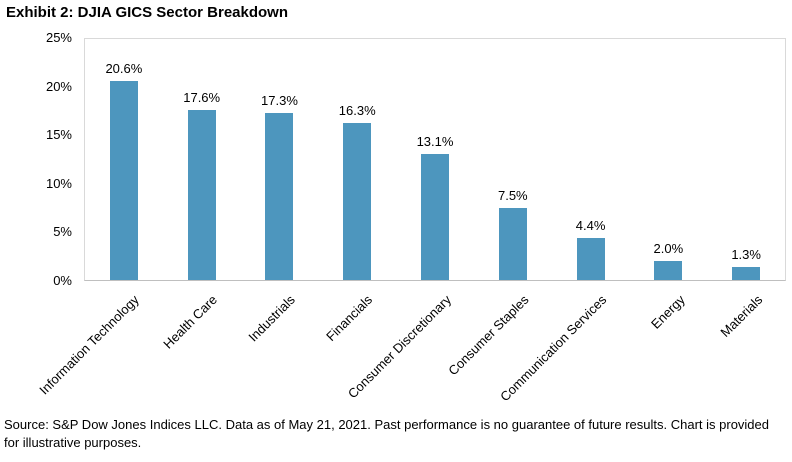 Image resolution: width=792 pixels, height=462 pixels. Describe the element at coordinates (279, 101) in the screenshot. I see `bar-value-label: 17.3%` at that location.